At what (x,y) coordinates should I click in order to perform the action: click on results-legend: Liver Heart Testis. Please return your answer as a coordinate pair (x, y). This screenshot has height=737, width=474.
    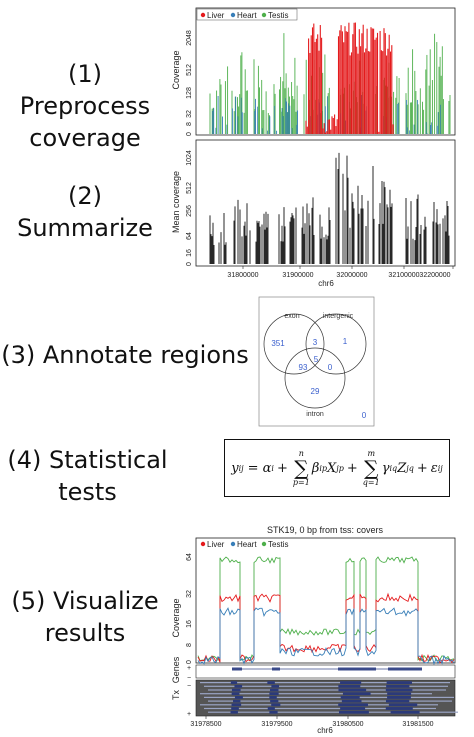
    Looking at the image, I should click on (244, 544).